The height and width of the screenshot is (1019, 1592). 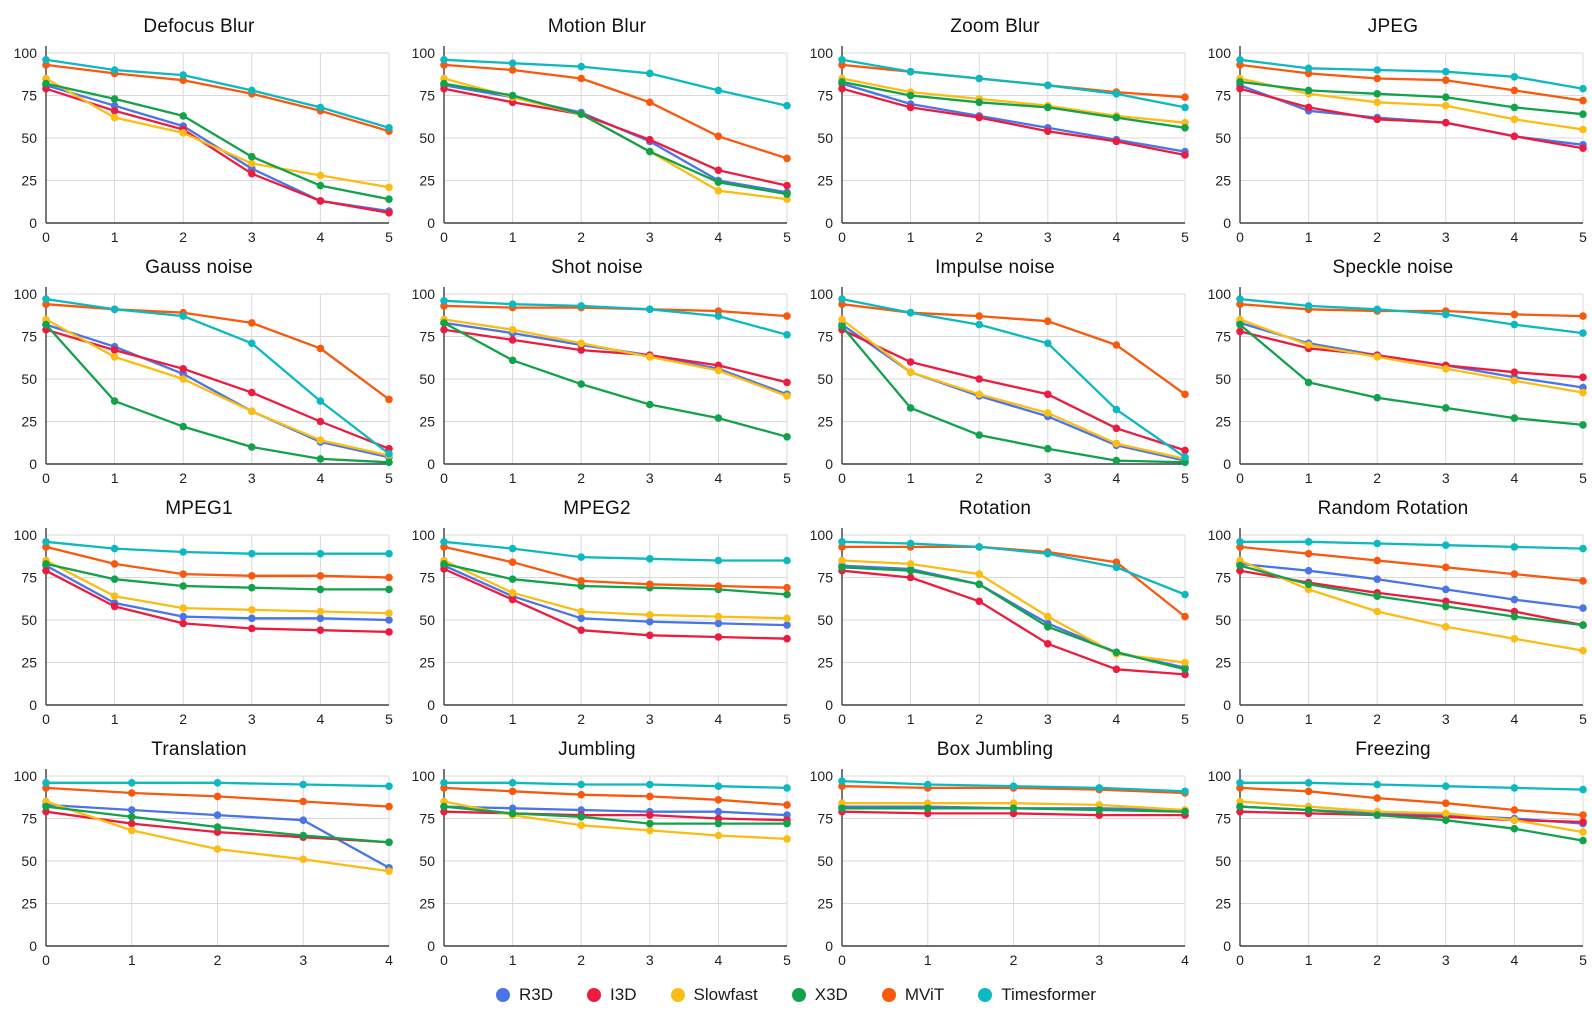 I want to click on legend-label: I3D, so click(x=623, y=994).